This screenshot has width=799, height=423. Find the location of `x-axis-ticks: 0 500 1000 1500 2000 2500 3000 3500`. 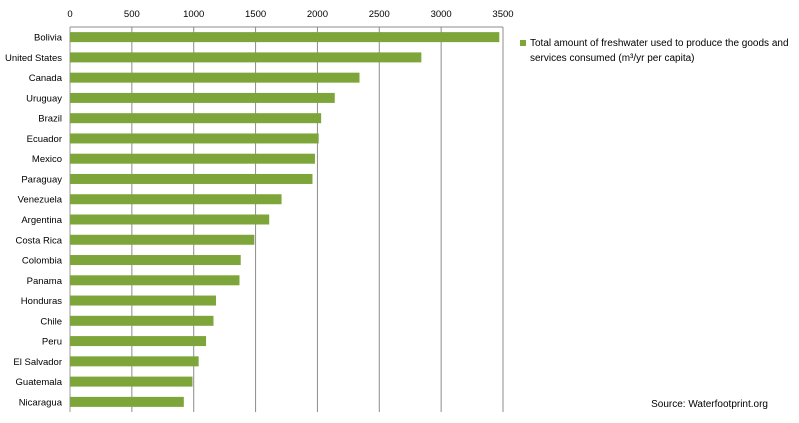

x-axis-ticks: 0 500 1000 1500 2000 2500 3000 3500 is located at coordinates (290, 14).